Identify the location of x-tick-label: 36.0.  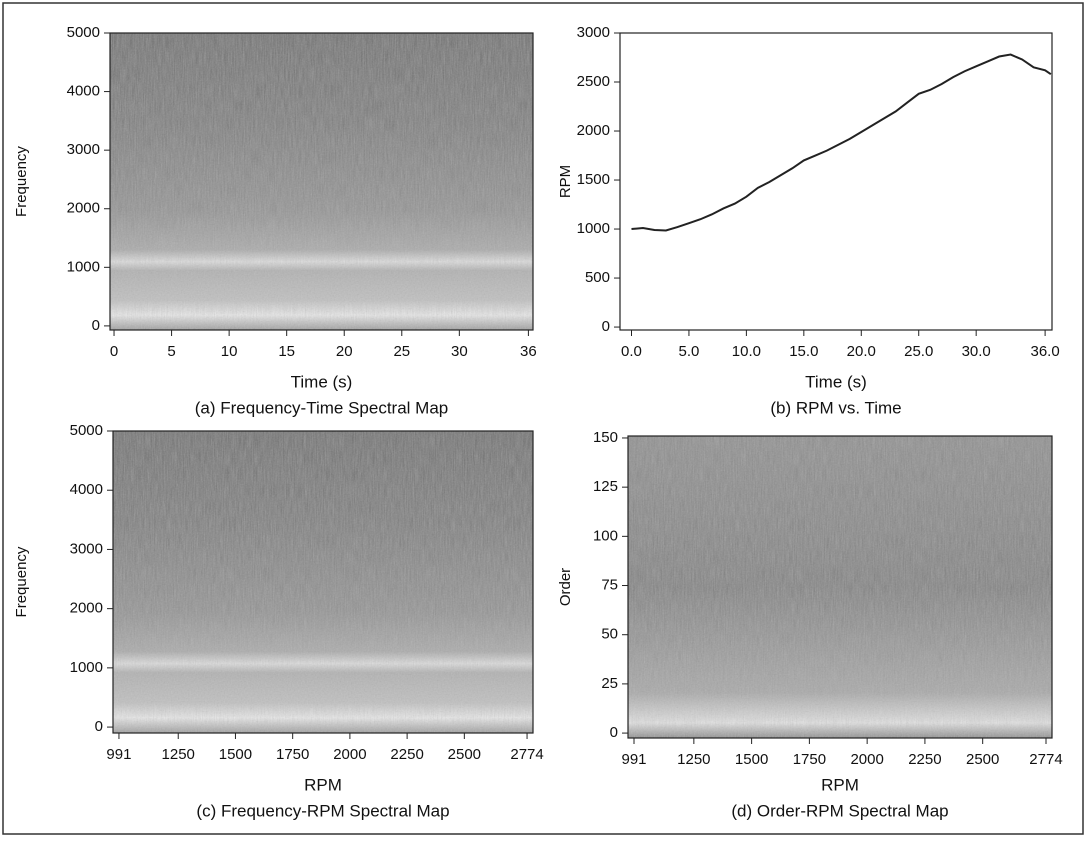
(1045, 351).